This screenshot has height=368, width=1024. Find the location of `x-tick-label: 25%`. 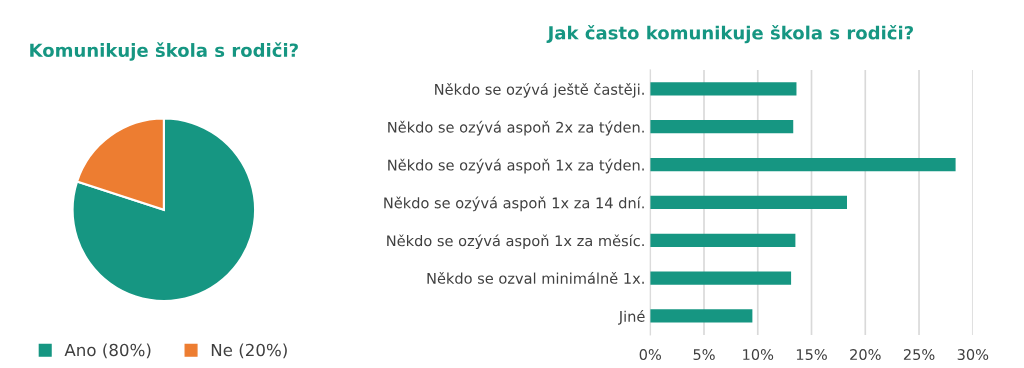

x-tick-label: 25% is located at coordinates (919, 355).